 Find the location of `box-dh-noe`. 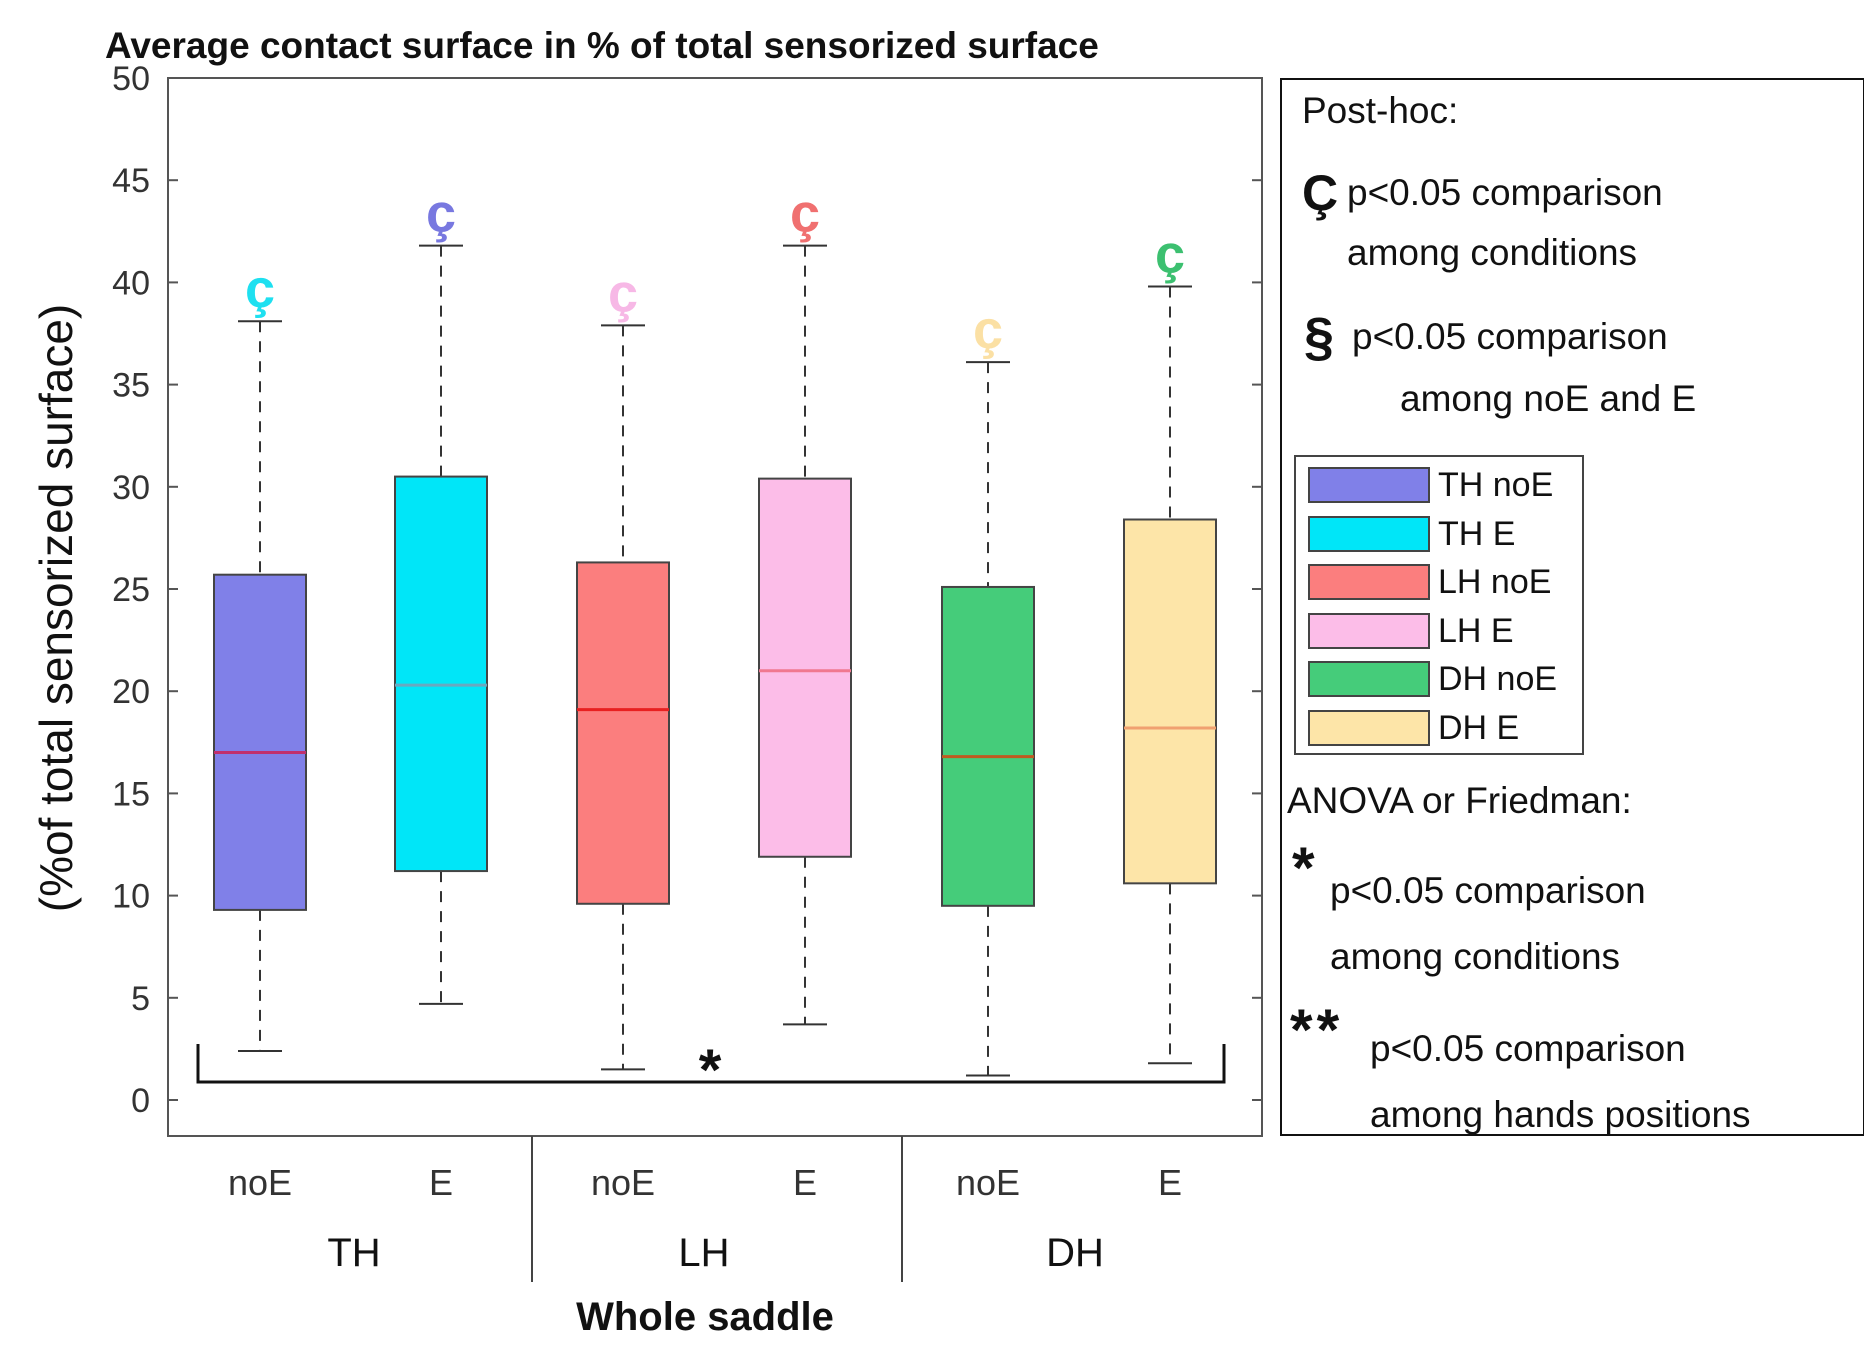

box-dh-noe is located at coordinates (988, 746).